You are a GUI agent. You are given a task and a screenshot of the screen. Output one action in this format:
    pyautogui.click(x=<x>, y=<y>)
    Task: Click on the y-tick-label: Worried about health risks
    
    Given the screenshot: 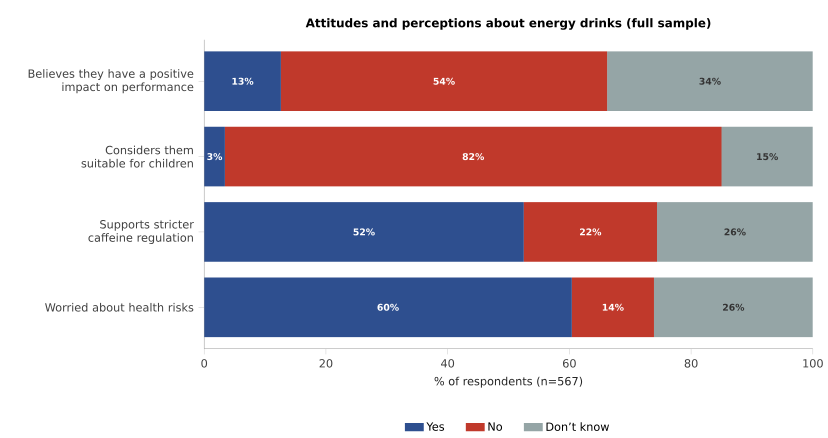 What is the action you would take?
    pyautogui.click(x=119, y=307)
    